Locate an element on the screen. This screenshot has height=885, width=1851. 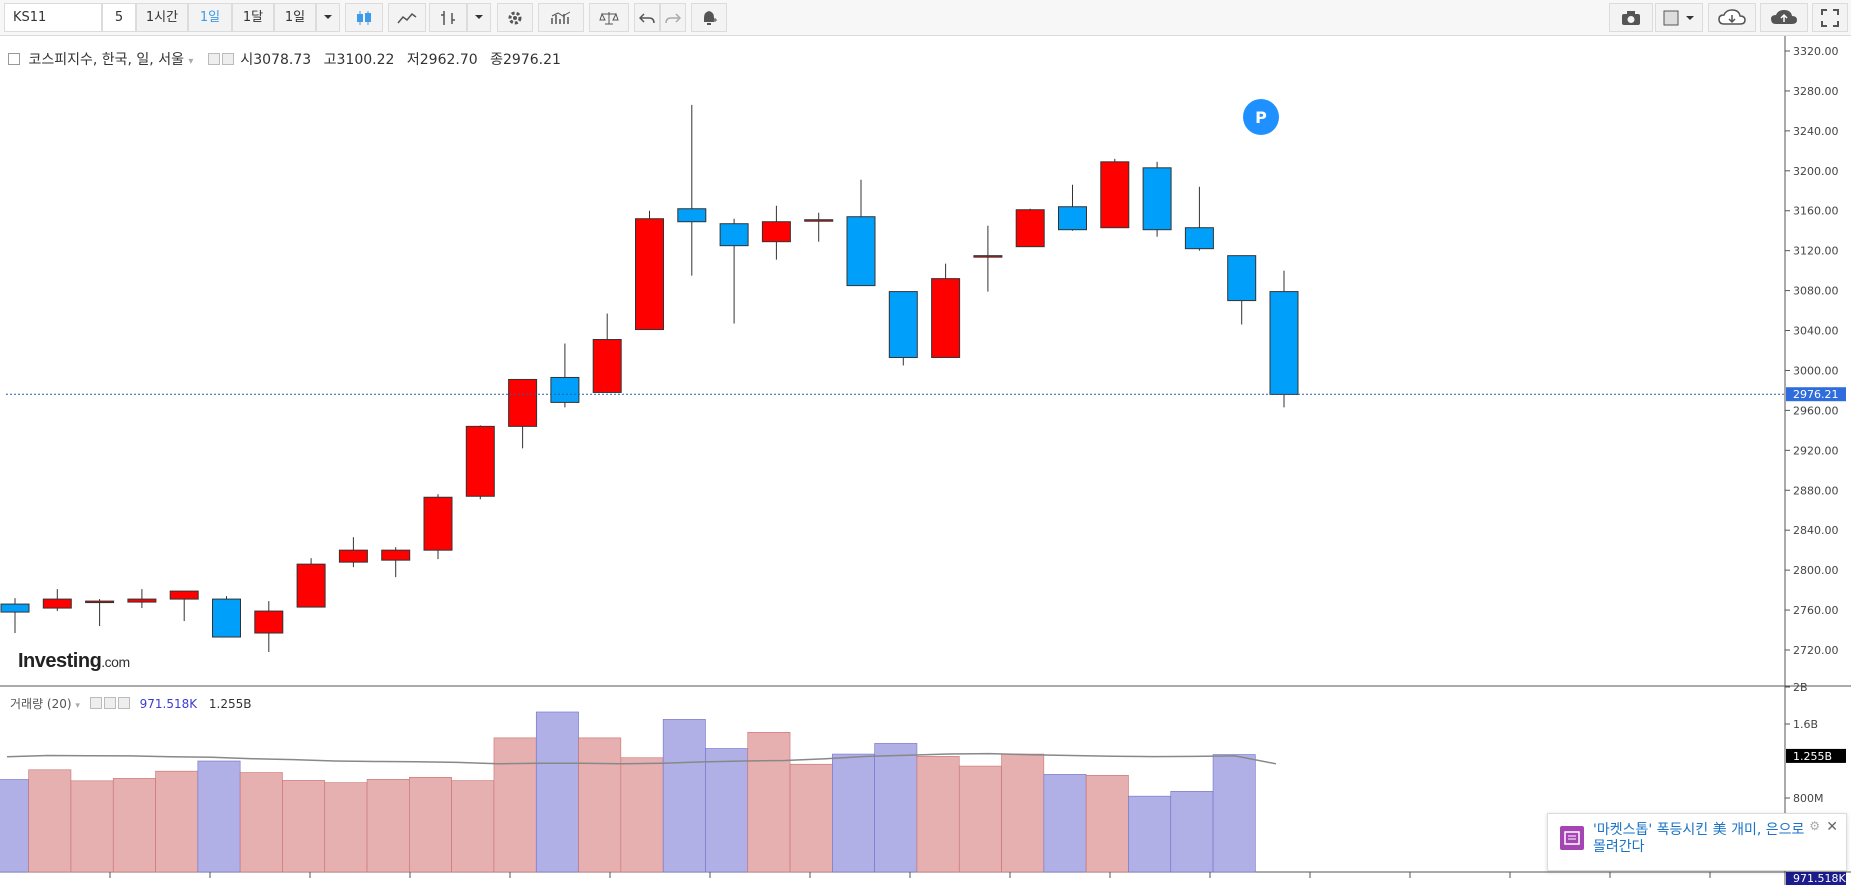
style-dropdown-button is located at coordinates (479, 17).